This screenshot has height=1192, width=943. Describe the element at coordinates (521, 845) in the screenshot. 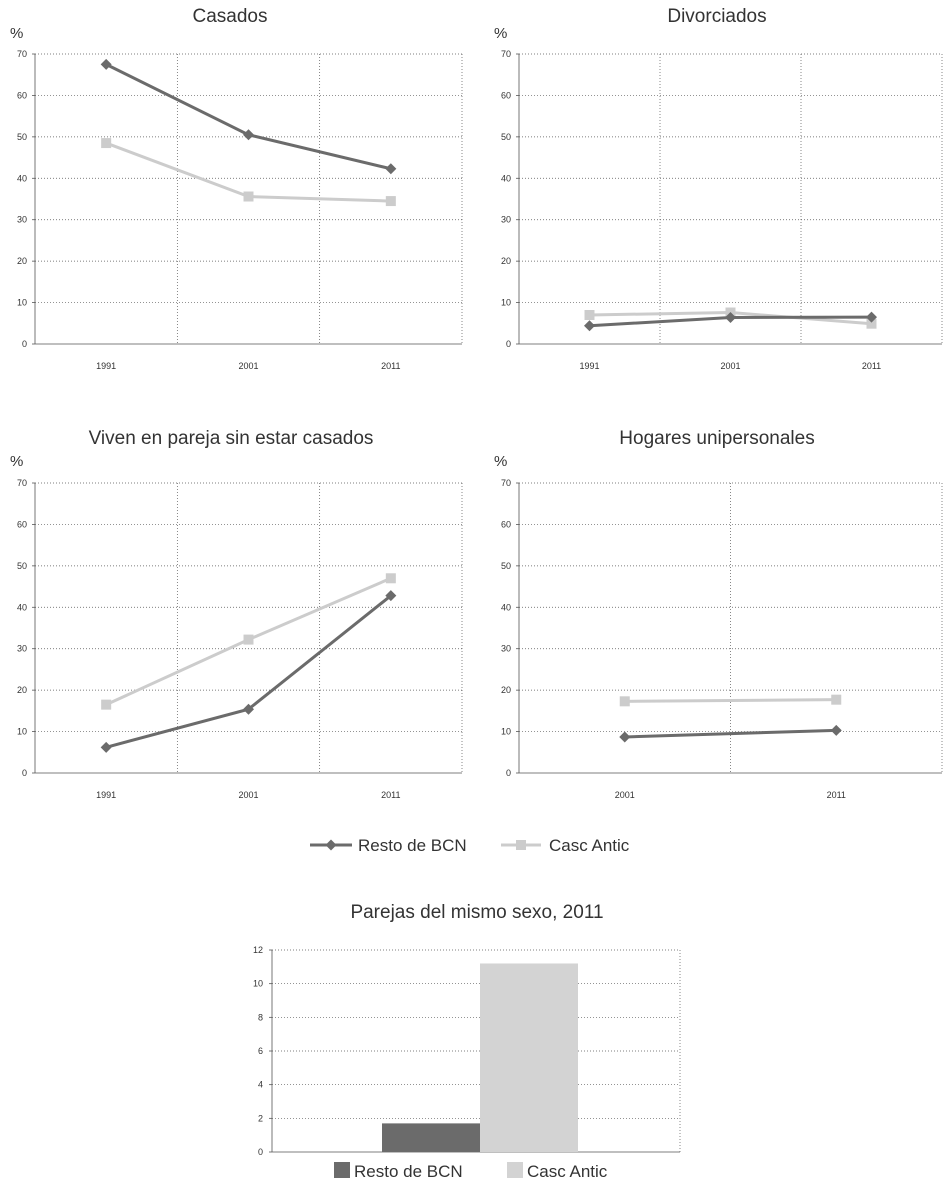

I see `legend-marker-casc-antic` at that location.